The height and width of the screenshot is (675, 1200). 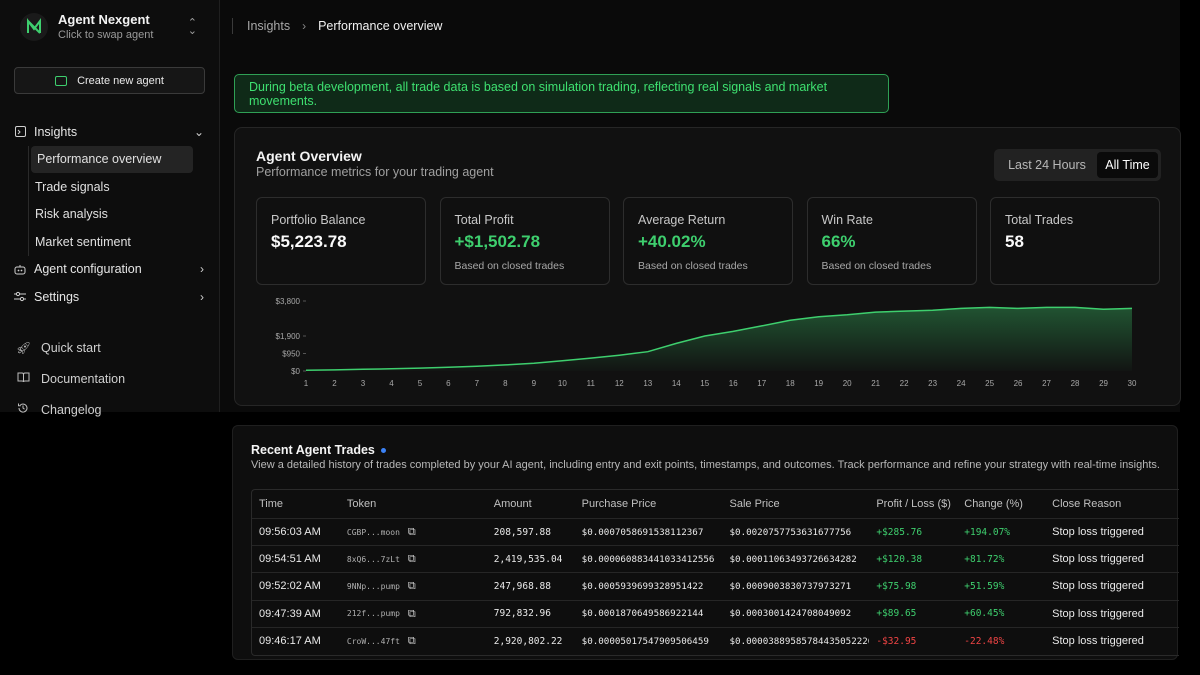 I want to click on cell-purchase-price: $0.0007058691538112367, so click(x=642, y=532).